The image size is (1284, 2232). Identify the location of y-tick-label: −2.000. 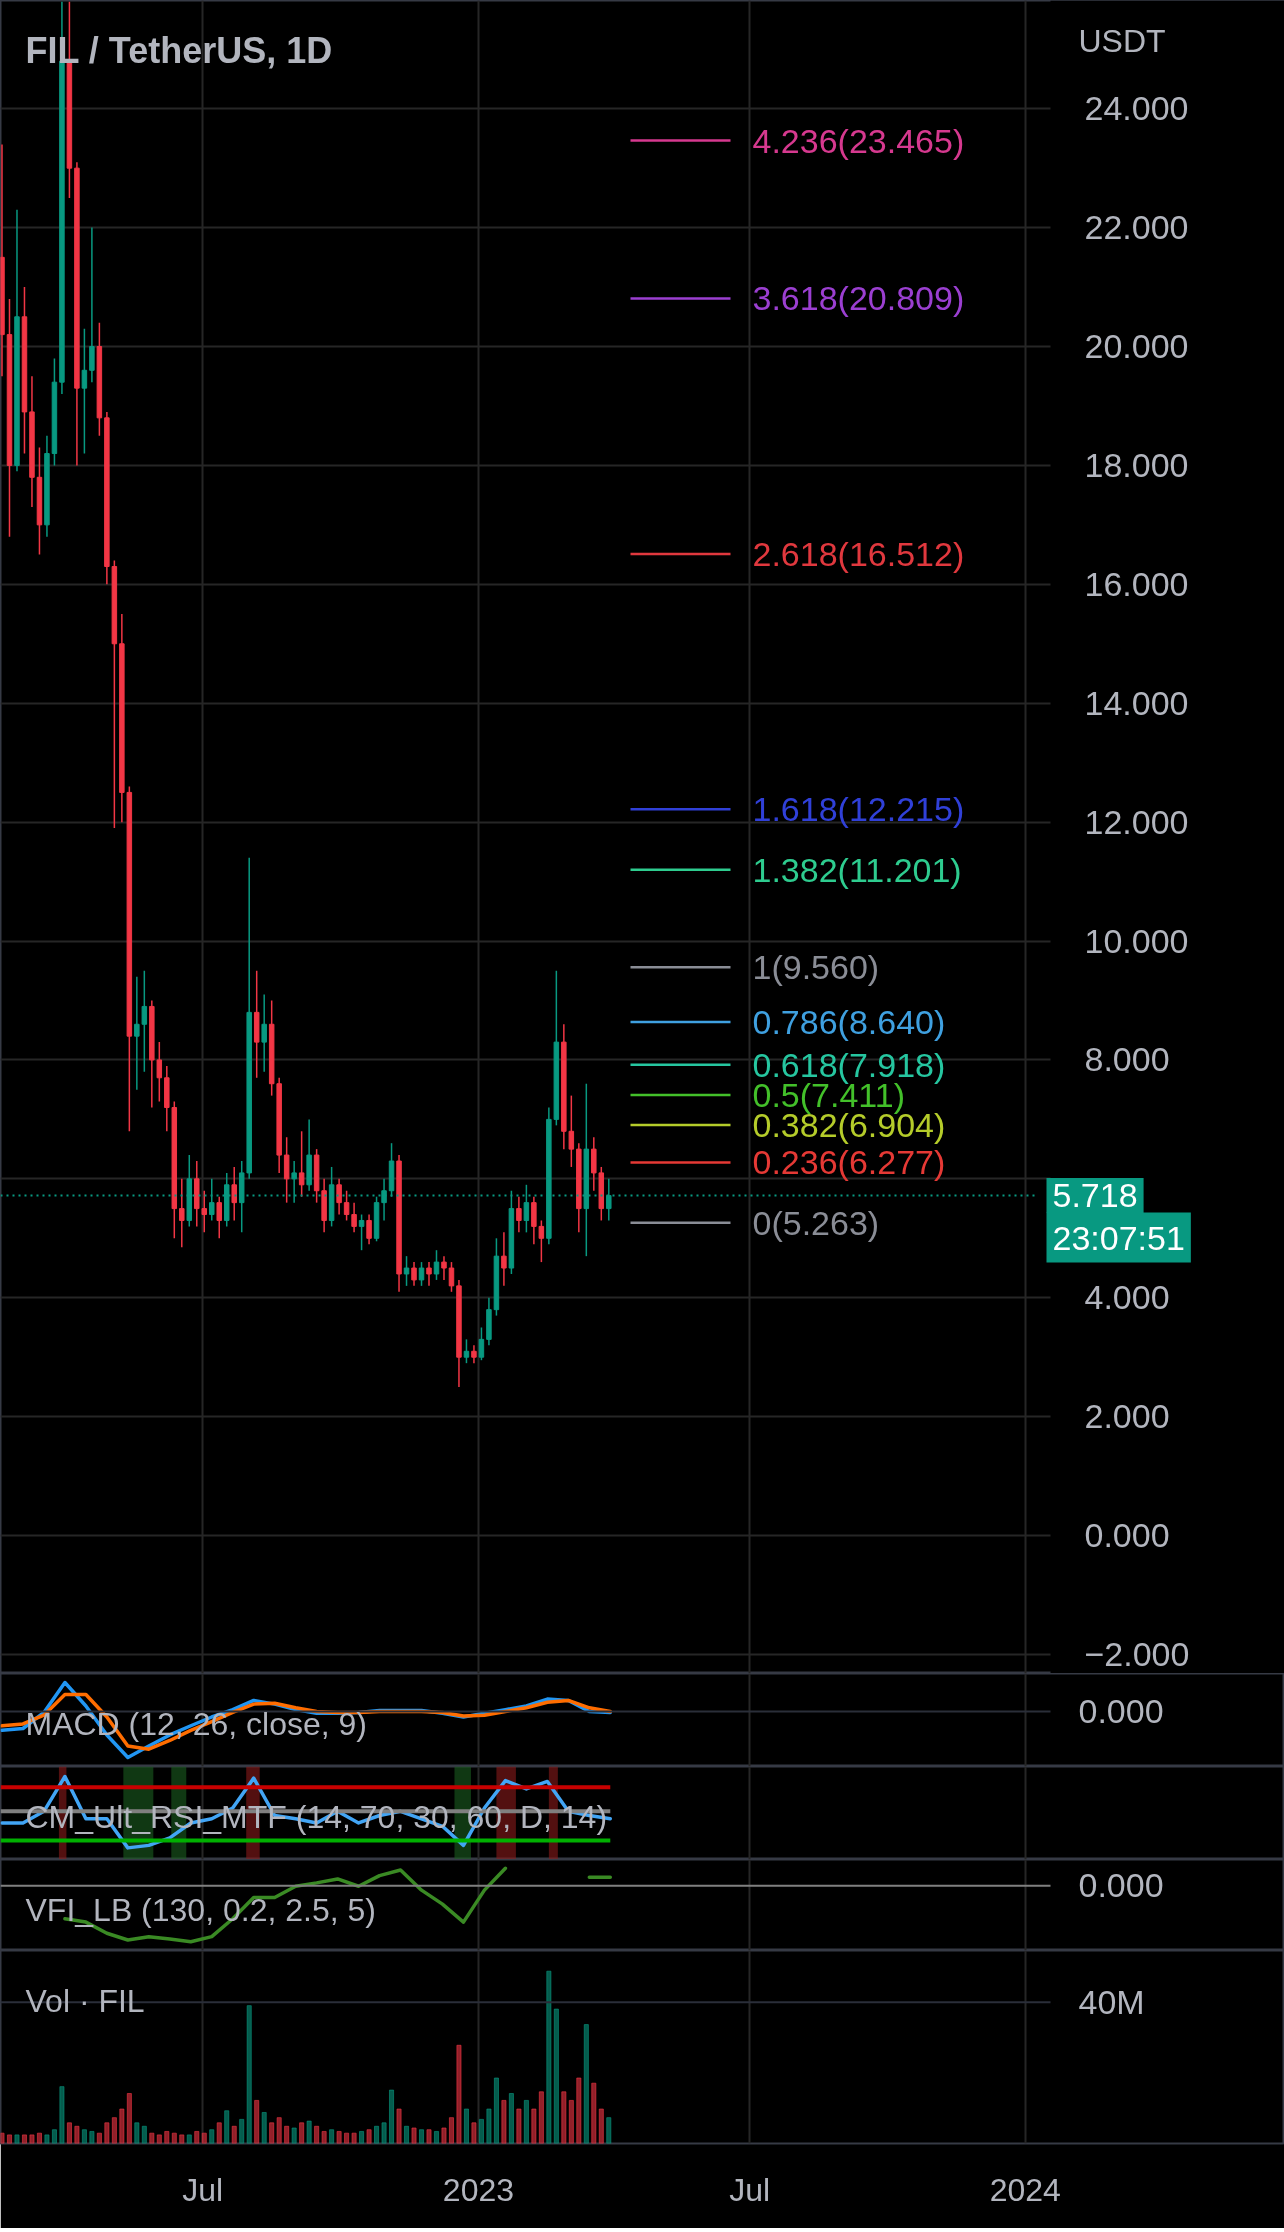
(1137, 1653).